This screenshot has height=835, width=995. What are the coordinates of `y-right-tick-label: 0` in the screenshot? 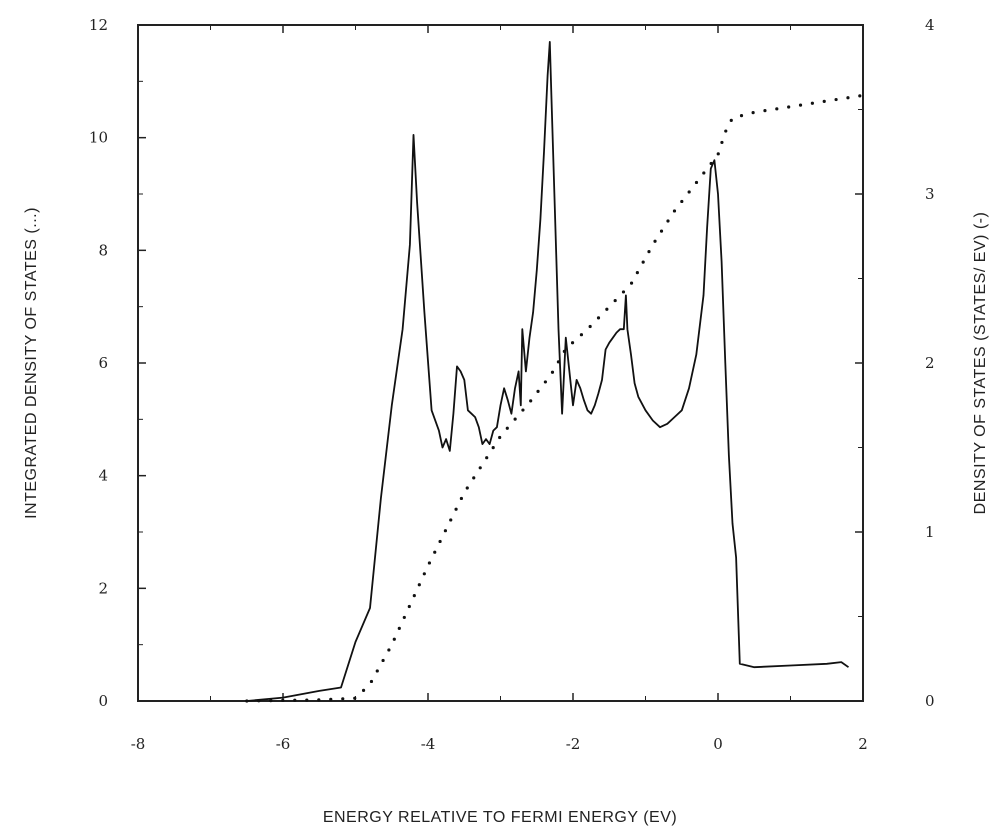 It's located at (930, 701).